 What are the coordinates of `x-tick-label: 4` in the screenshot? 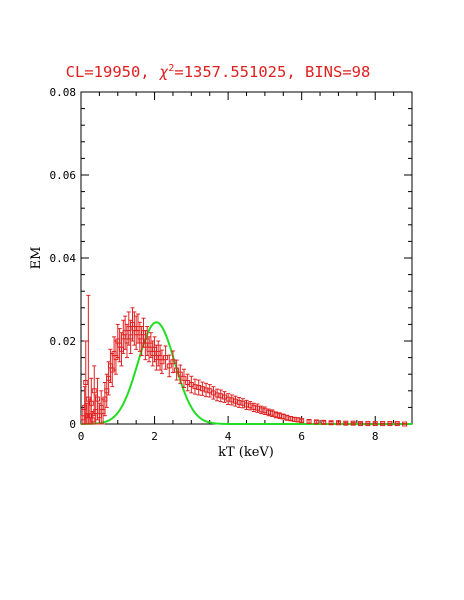 It's located at (228, 436).